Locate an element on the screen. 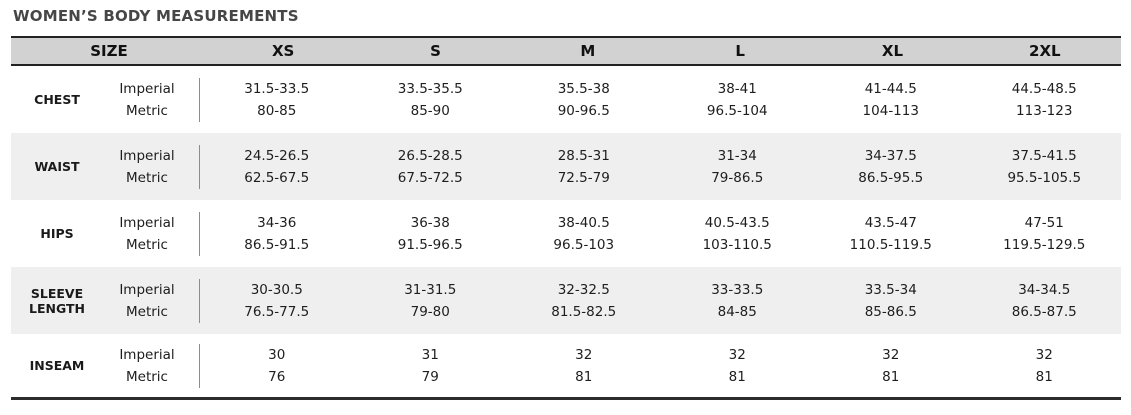 This screenshot has height=415, width=1131. metric-value: 110.5-119.5 is located at coordinates (890, 244).